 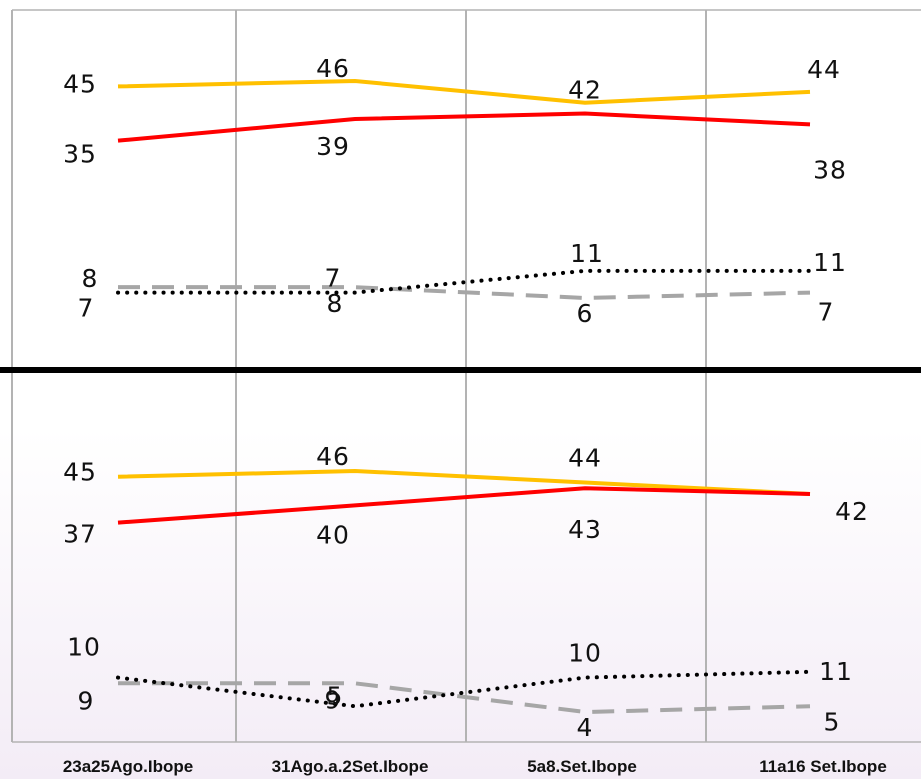 I want to click on panel-2-series-3-label-1: 9, so click(x=86, y=700).